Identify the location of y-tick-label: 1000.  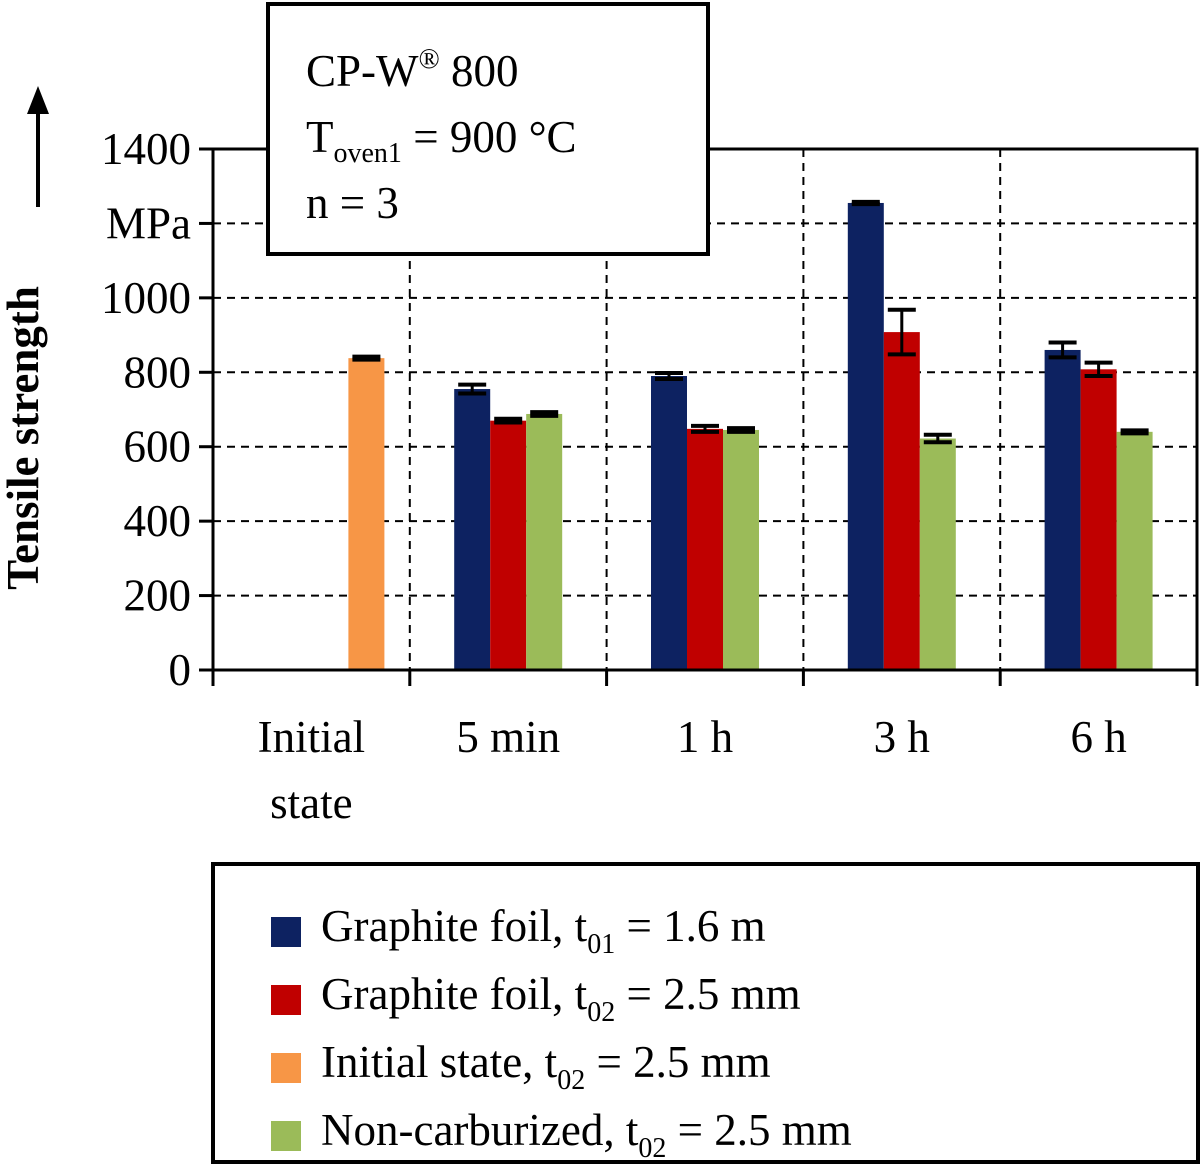
(146, 298).